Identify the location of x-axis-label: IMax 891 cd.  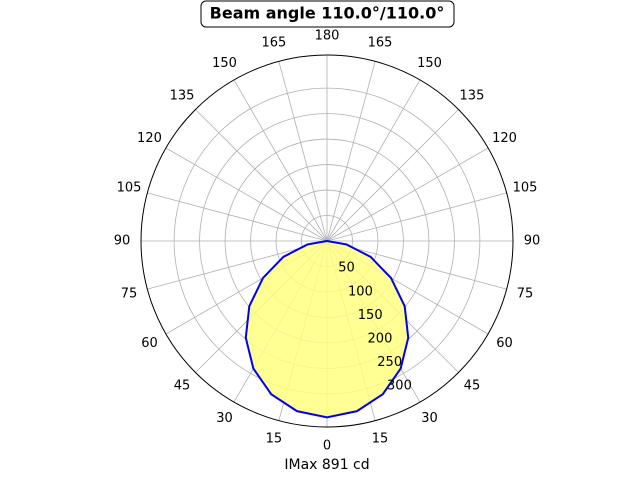
(326, 465).